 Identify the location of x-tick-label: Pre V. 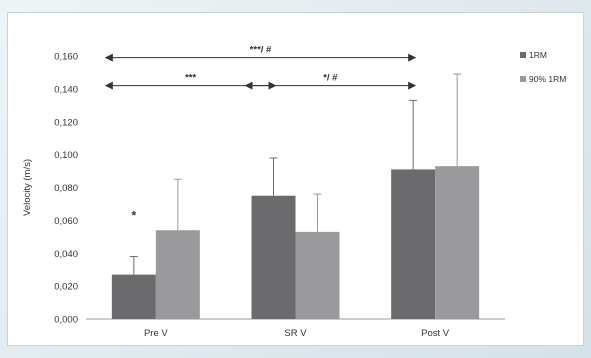
(156, 333).